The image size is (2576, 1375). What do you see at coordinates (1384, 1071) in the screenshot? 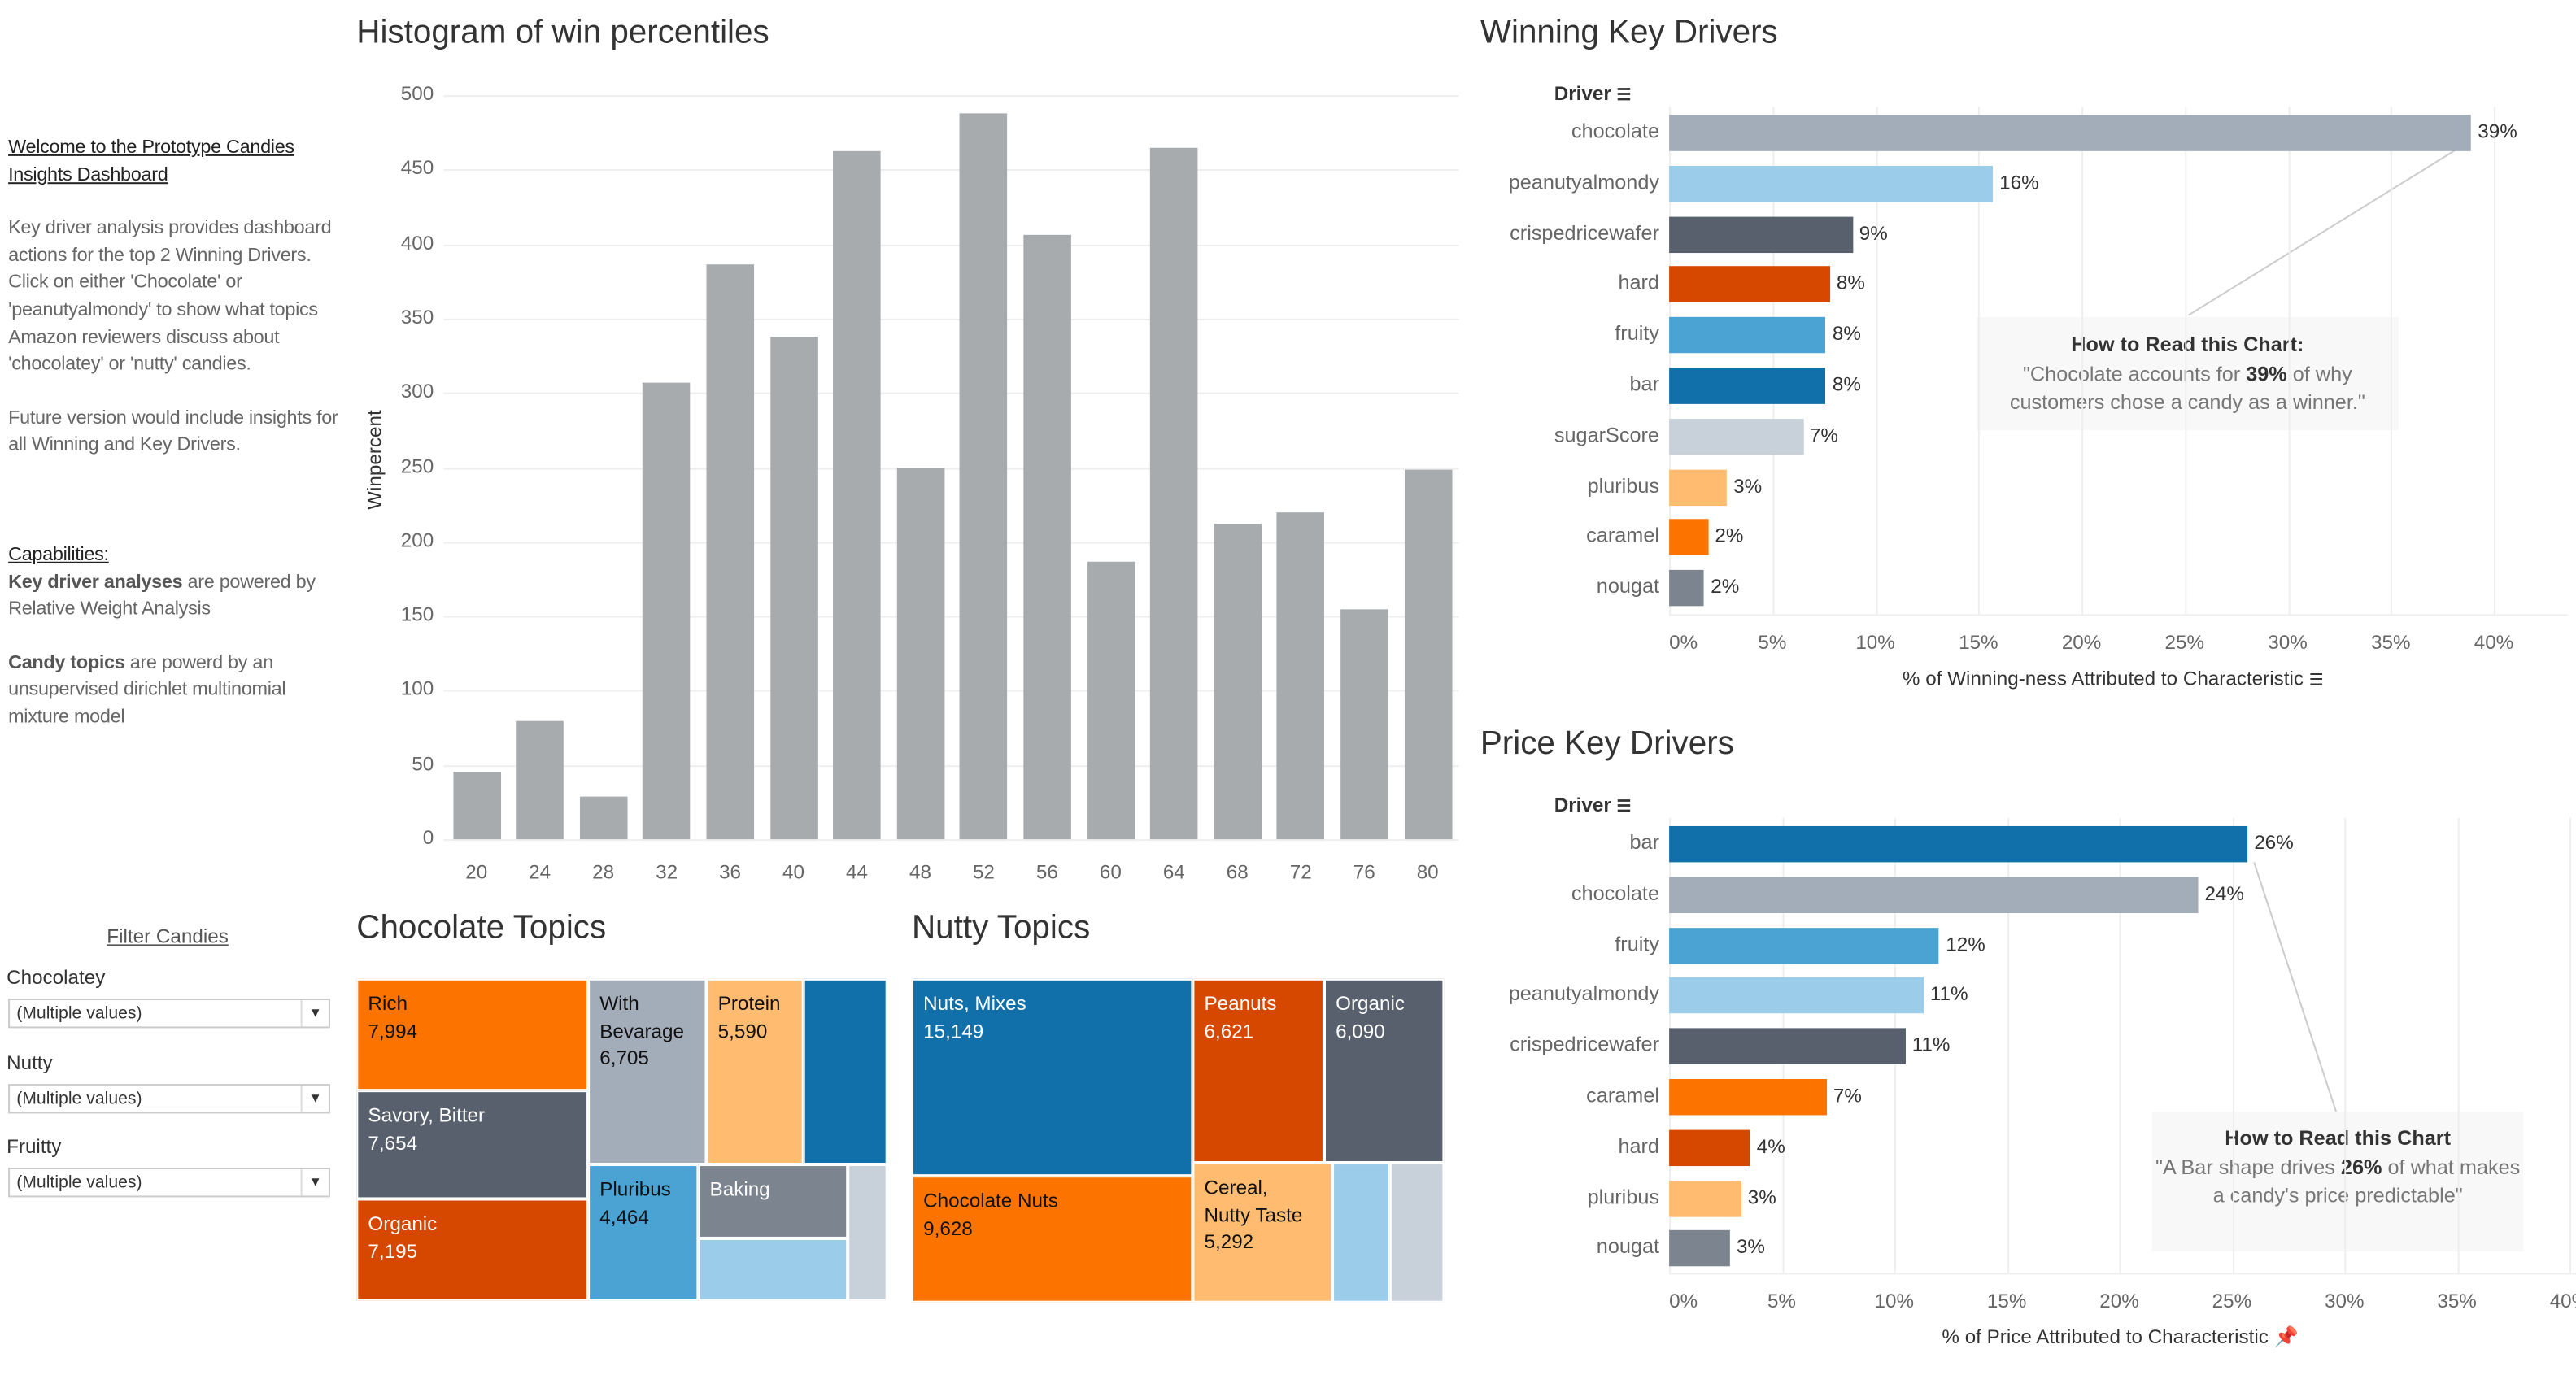
I see `nutty-topic-cell: Organic 6,090` at bounding box center [1384, 1071].